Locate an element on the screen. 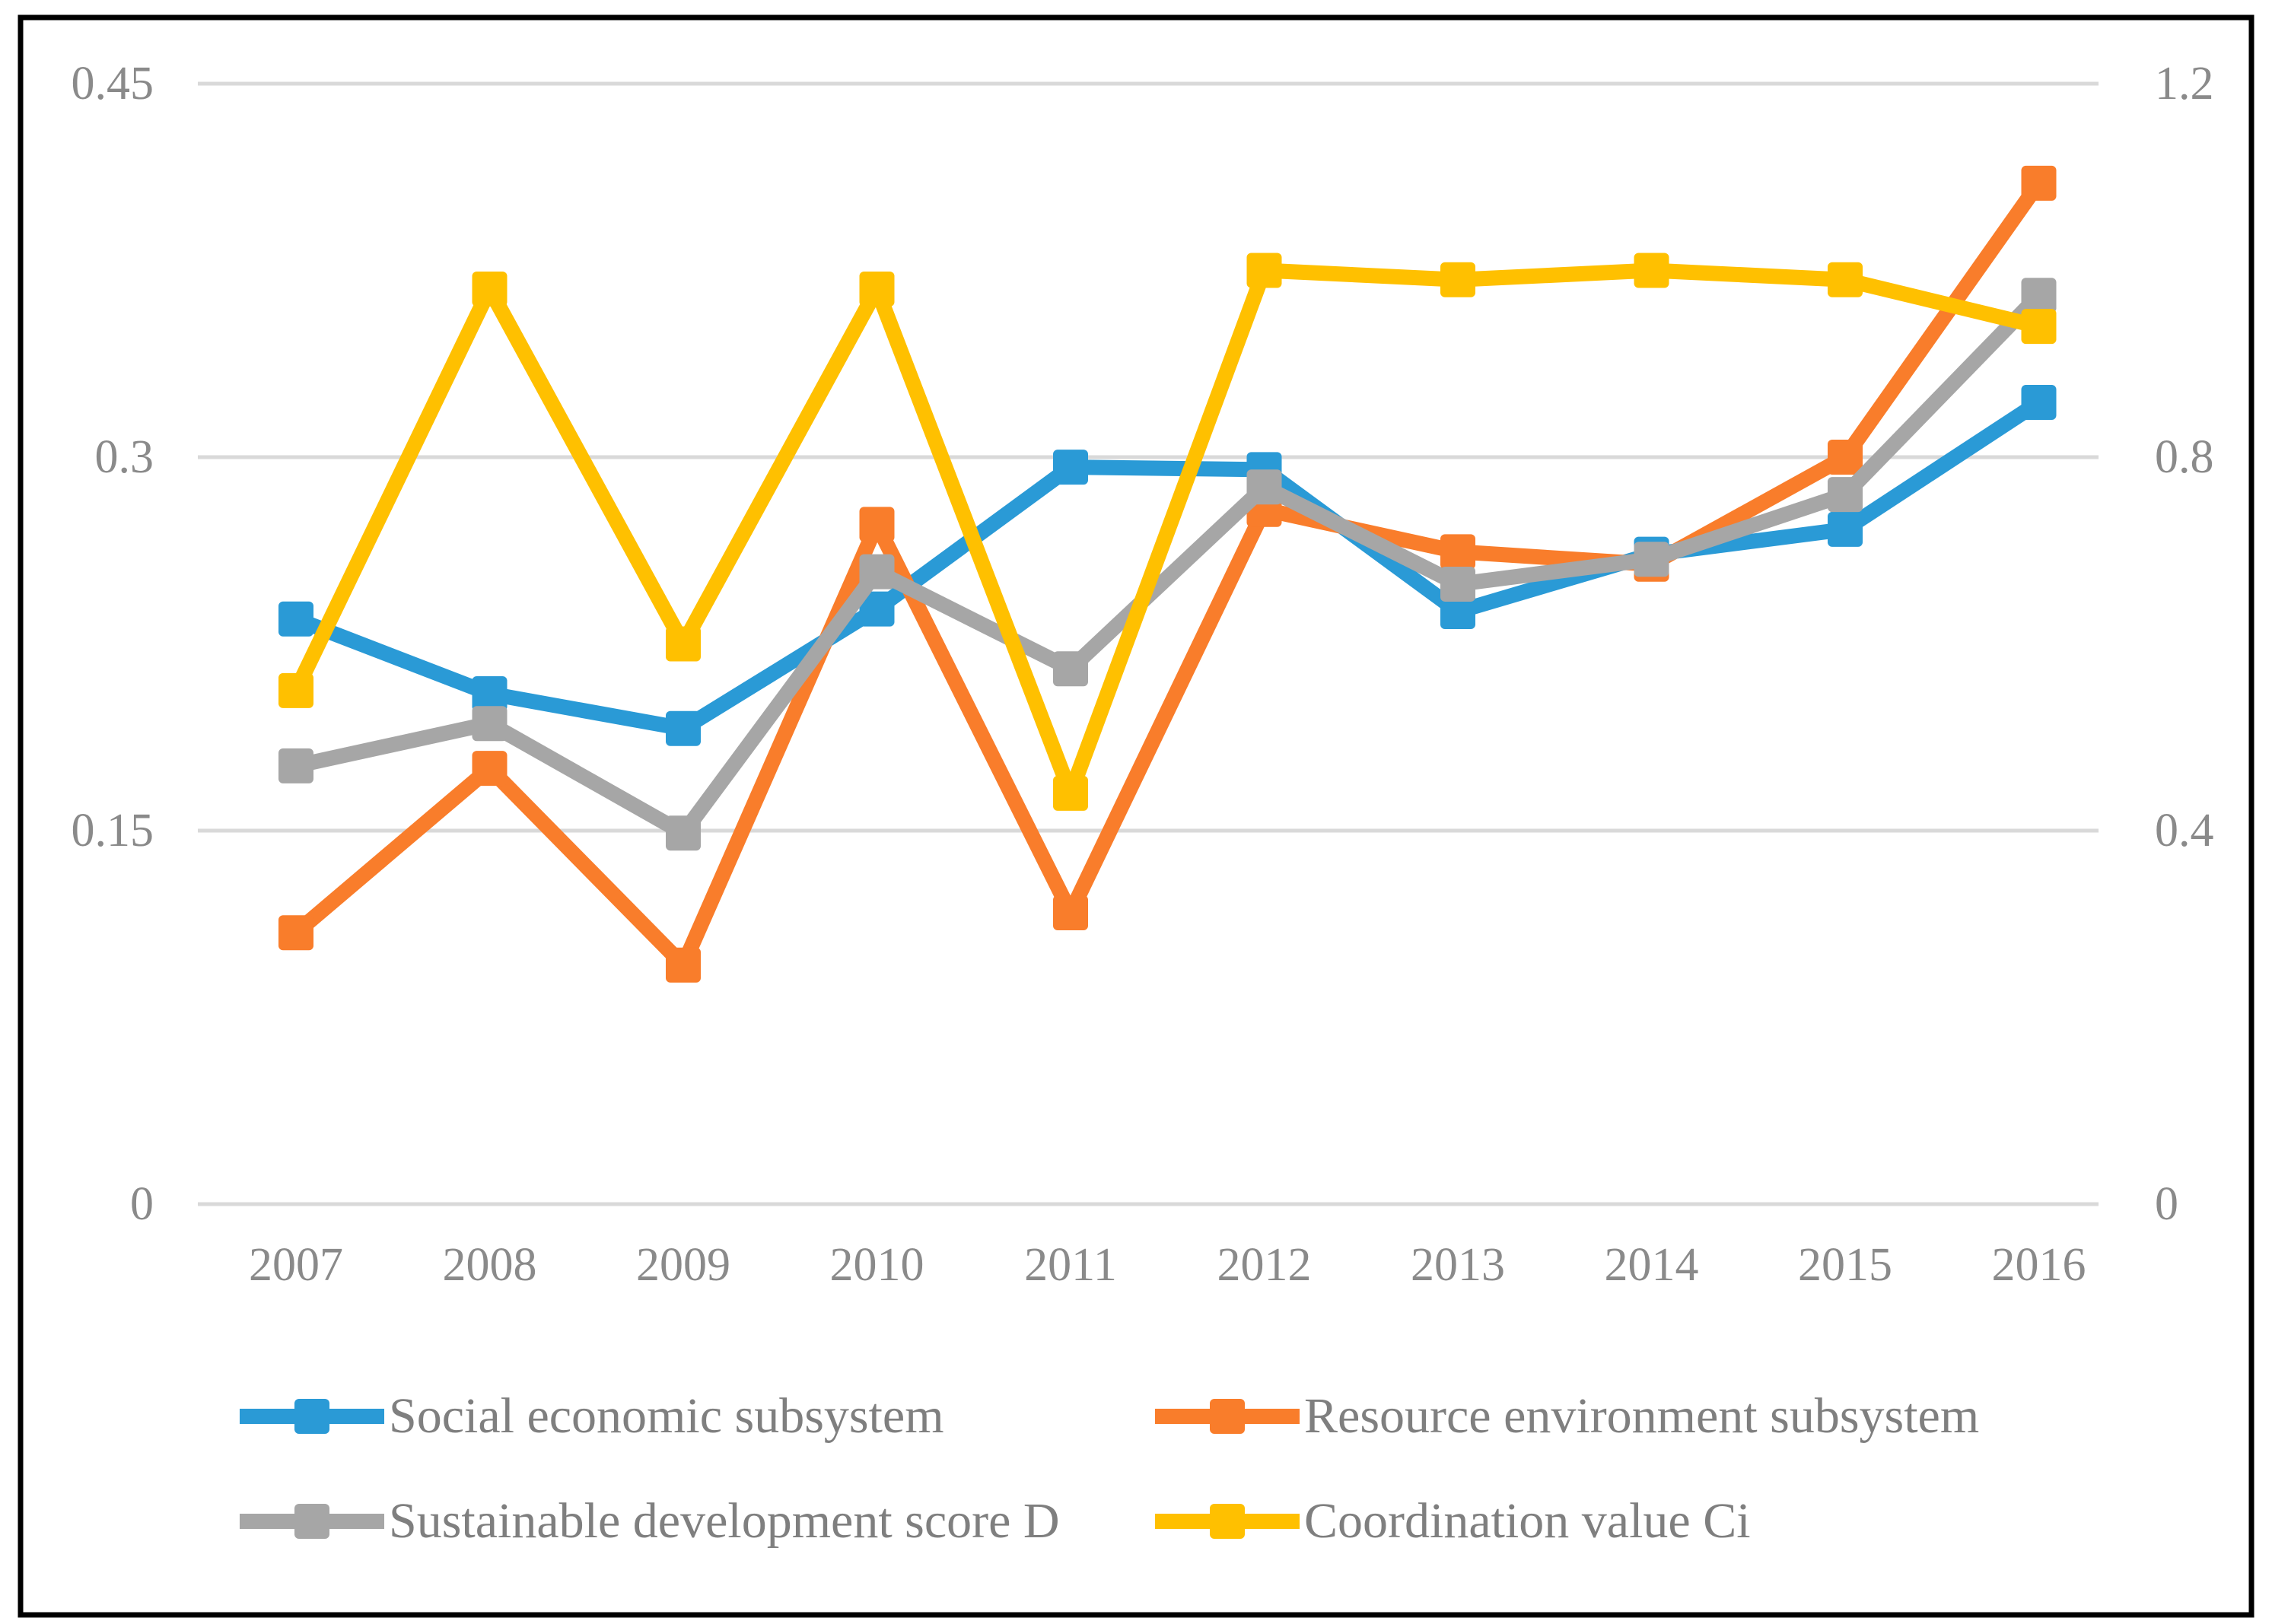  y-axis-label-right: 0.8 is located at coordinates (2184, 457).